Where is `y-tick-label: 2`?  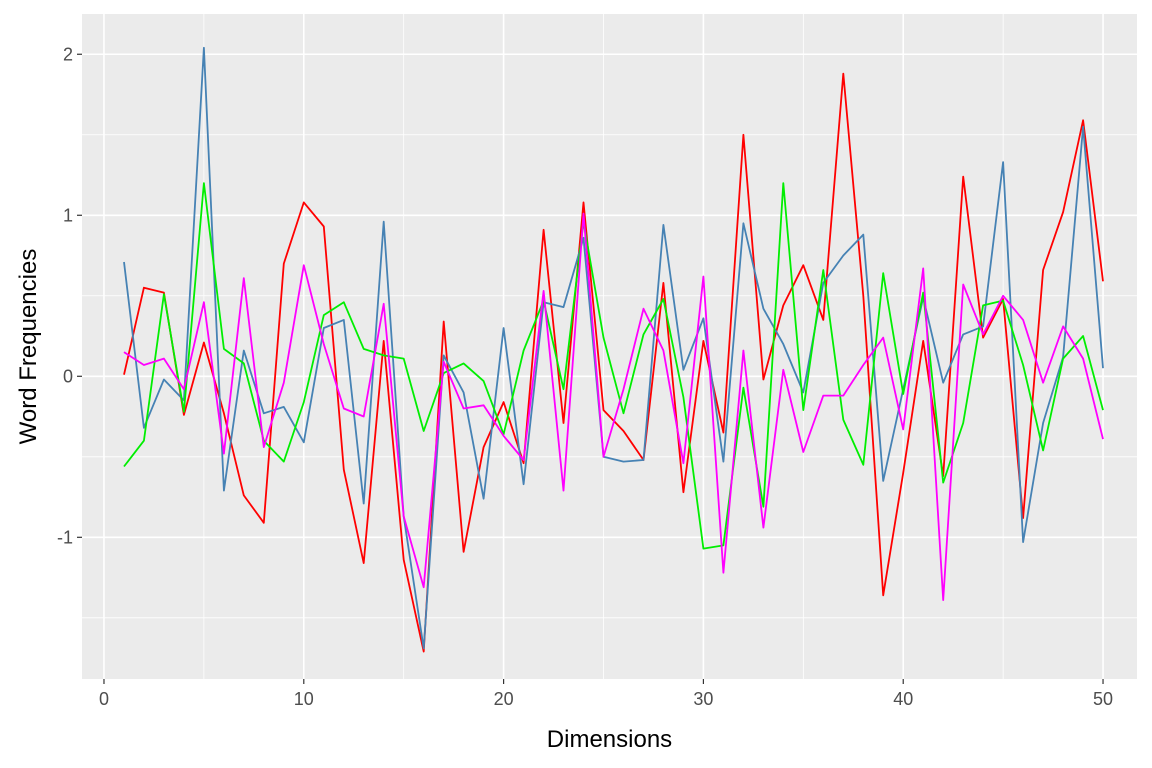
y-tick-label: 2 is located at coordinates (68, 54).